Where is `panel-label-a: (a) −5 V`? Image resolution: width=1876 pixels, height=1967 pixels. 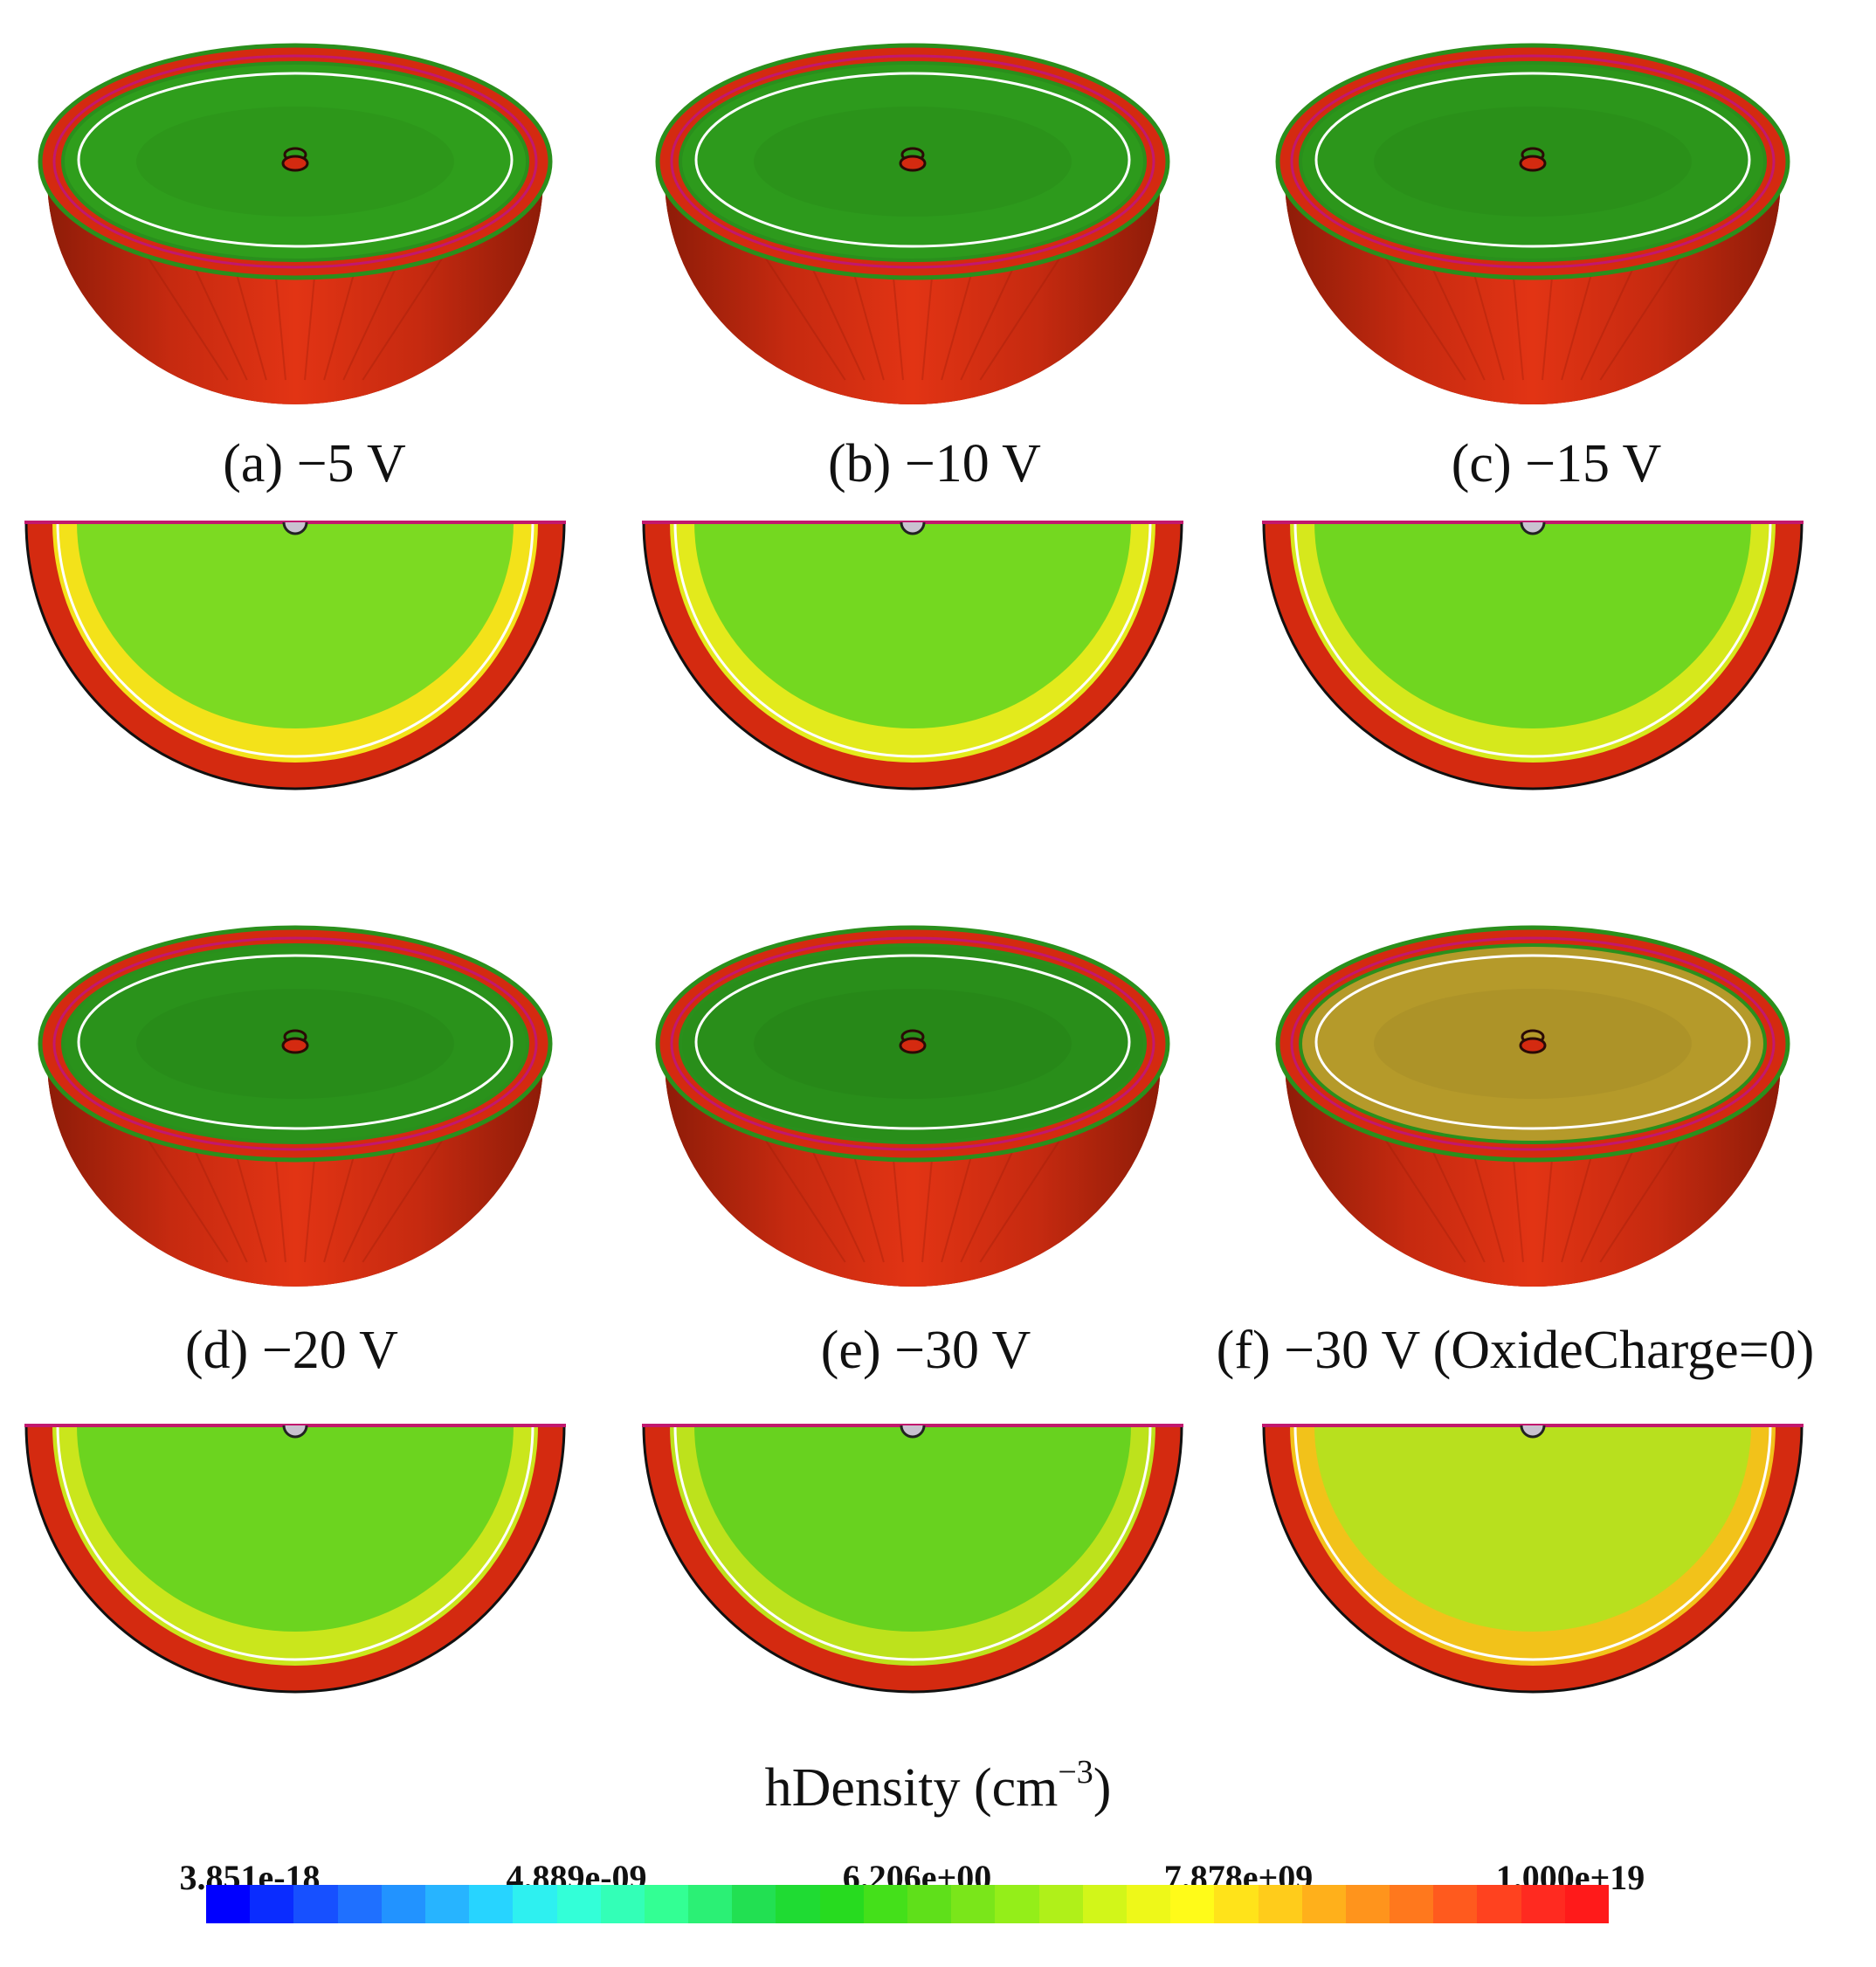 panel-label-a: (a) −5 V is located at coordinates (315, 463).